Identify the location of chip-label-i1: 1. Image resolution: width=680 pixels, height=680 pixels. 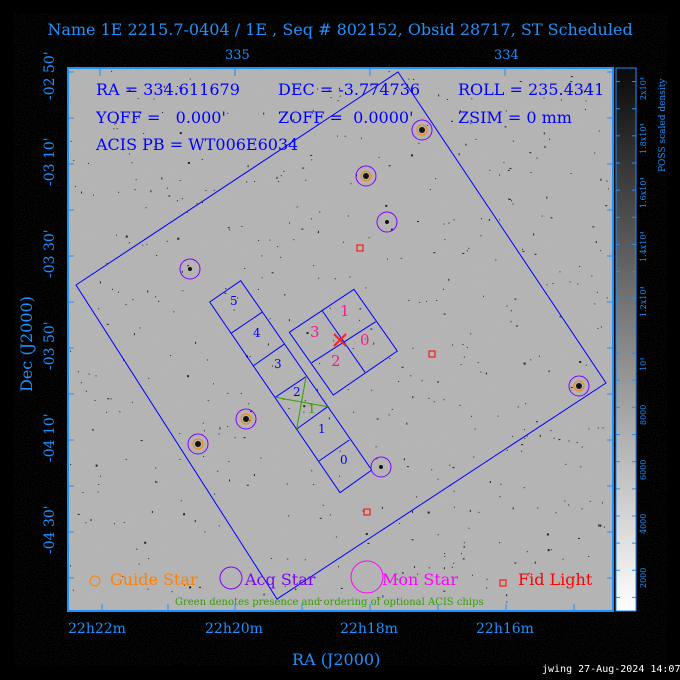
(345, 311).